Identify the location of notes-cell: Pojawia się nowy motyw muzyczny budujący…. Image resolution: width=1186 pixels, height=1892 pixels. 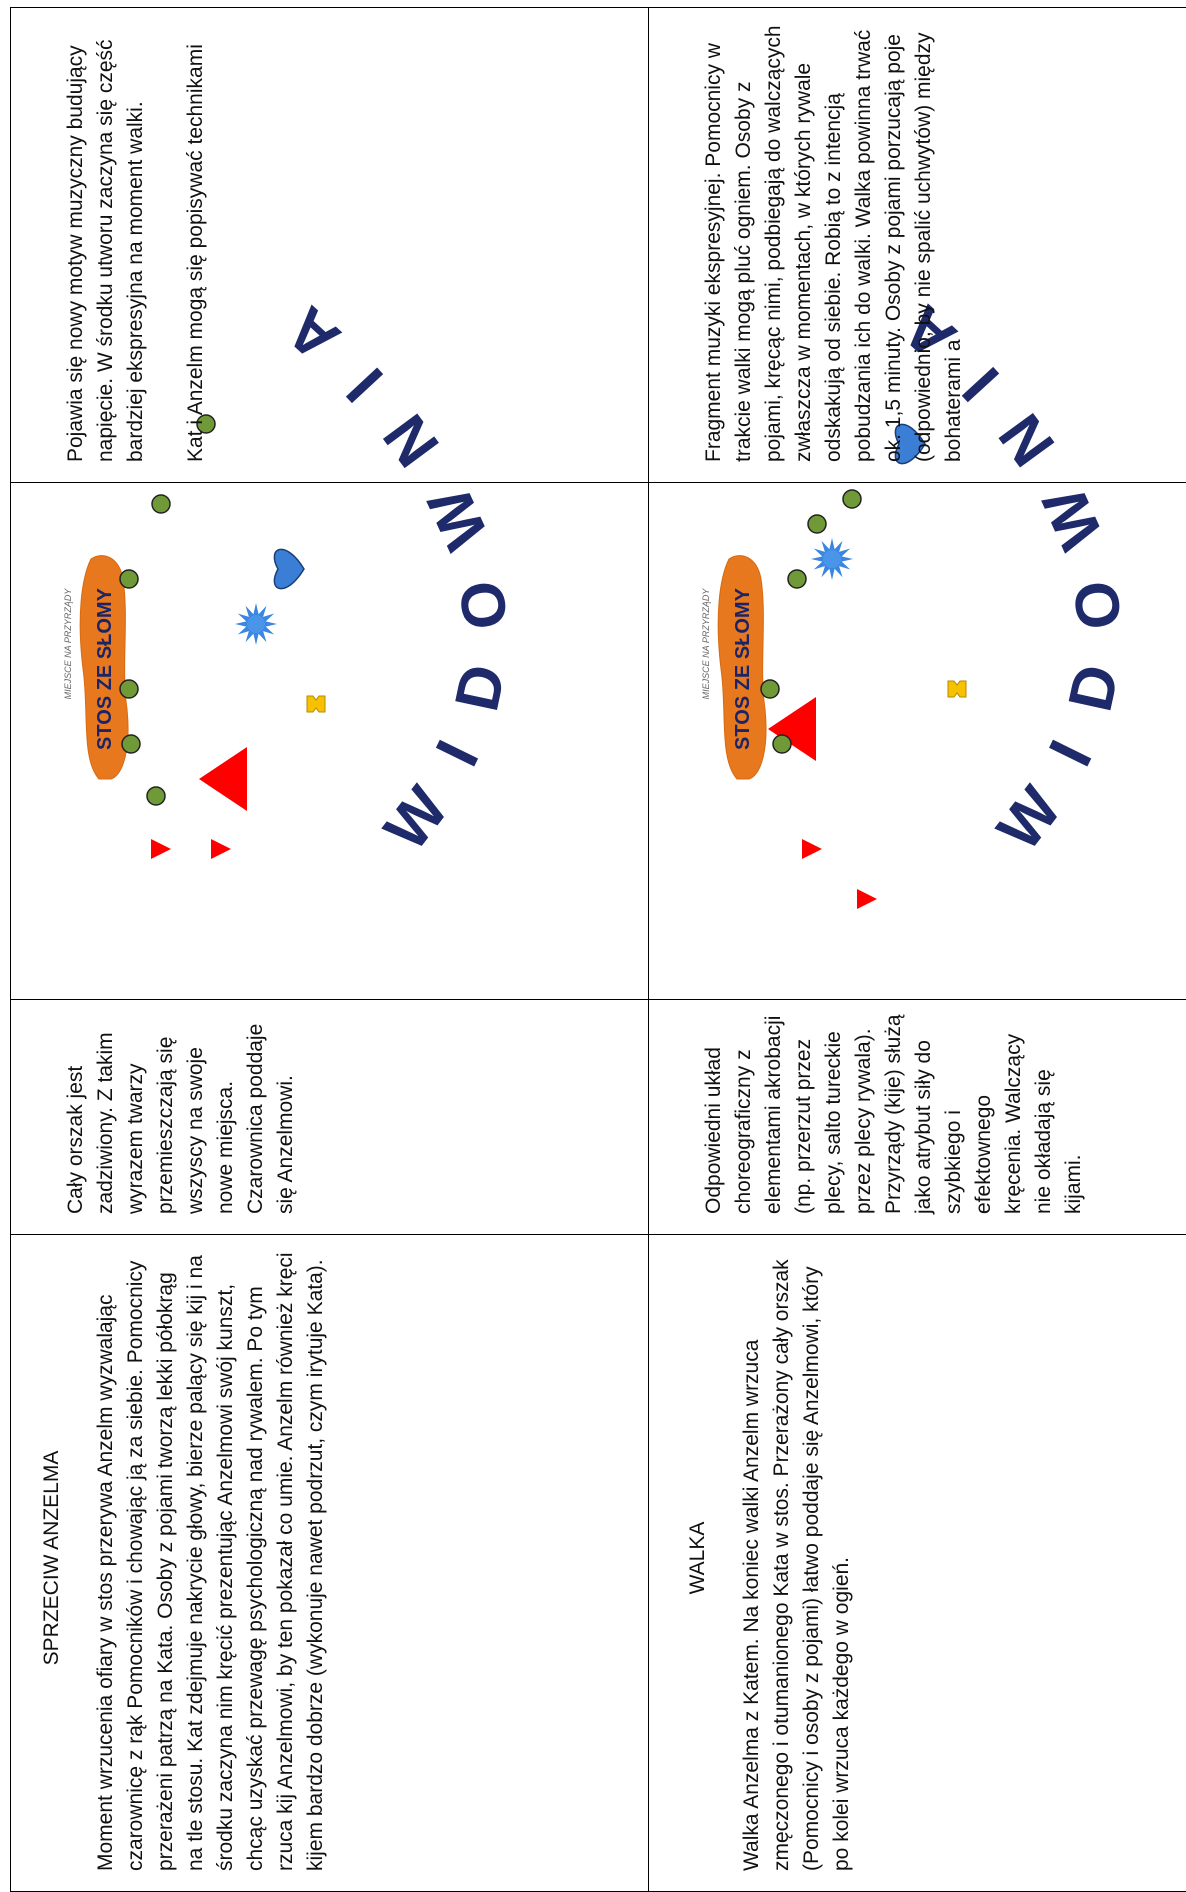
(329, 245).